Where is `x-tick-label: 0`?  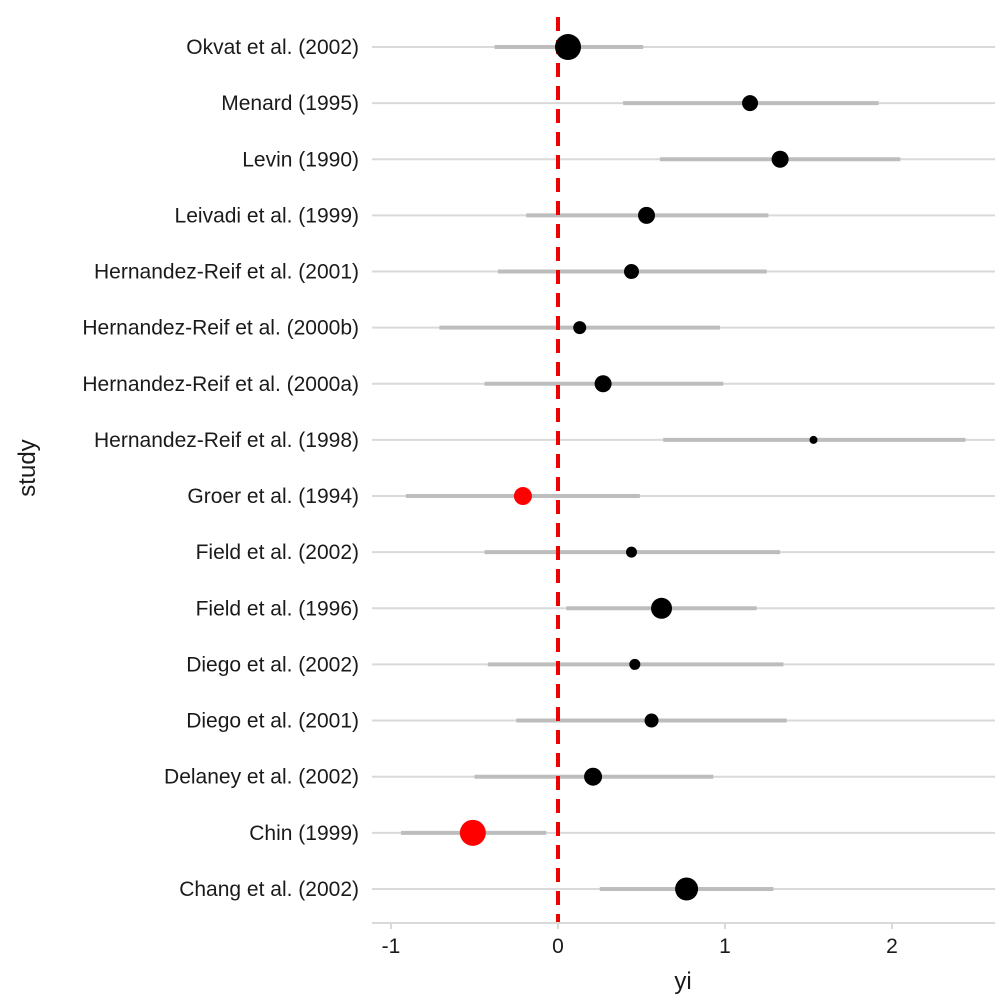 x-tick-label: 0 is located at coordinates (558, 946).